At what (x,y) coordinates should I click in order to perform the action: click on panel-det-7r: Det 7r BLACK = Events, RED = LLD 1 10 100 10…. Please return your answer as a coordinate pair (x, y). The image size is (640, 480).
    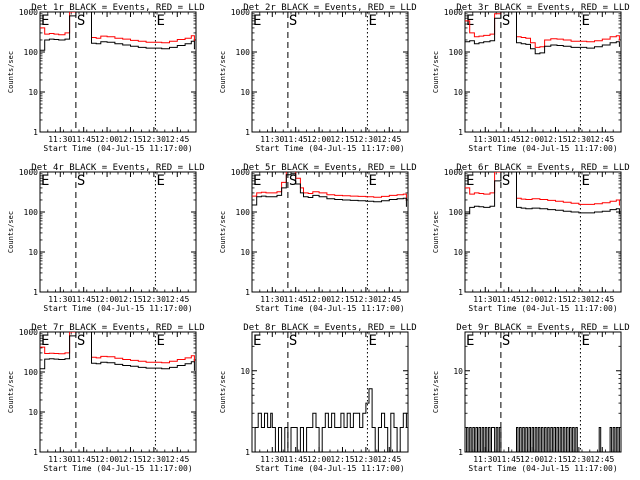
    Looking at the image, I should click on (106, 398).